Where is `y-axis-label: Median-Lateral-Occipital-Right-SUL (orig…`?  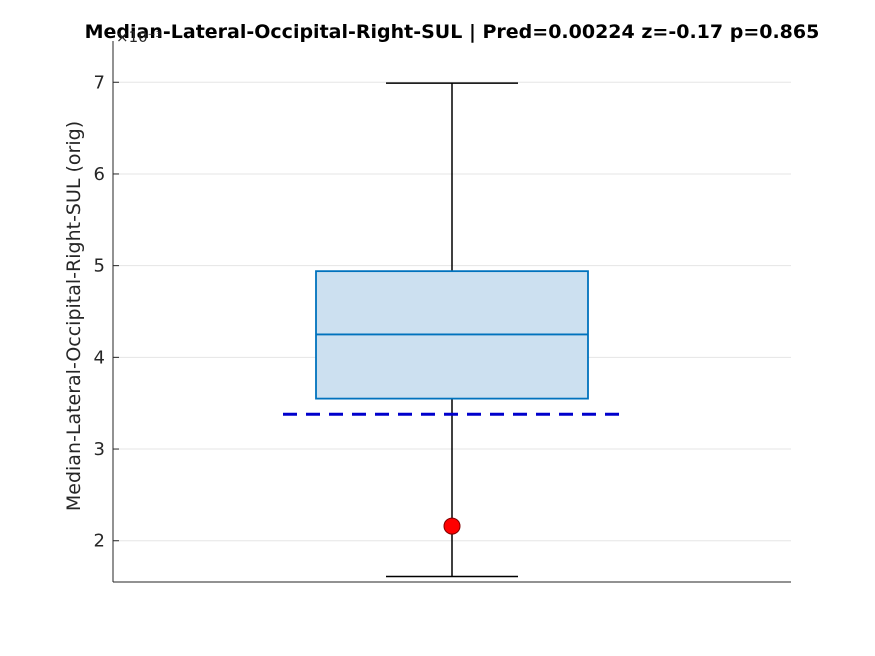 y-axis-label: Median-Lateral-Occipital-Right-SUL (orig… is located at coordinates (74, 316).